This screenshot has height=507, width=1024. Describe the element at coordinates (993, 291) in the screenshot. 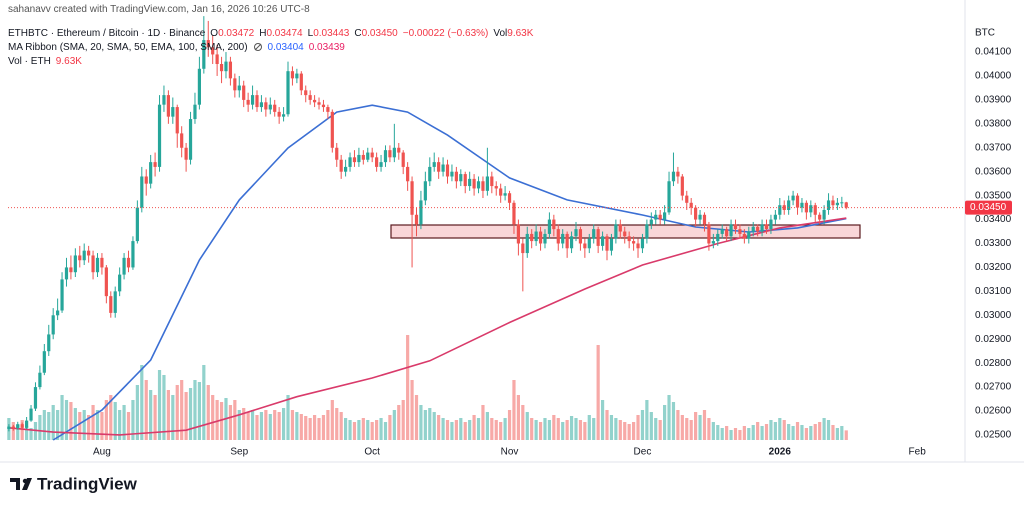

I see `y-tick-label: 0.03100` at that location.